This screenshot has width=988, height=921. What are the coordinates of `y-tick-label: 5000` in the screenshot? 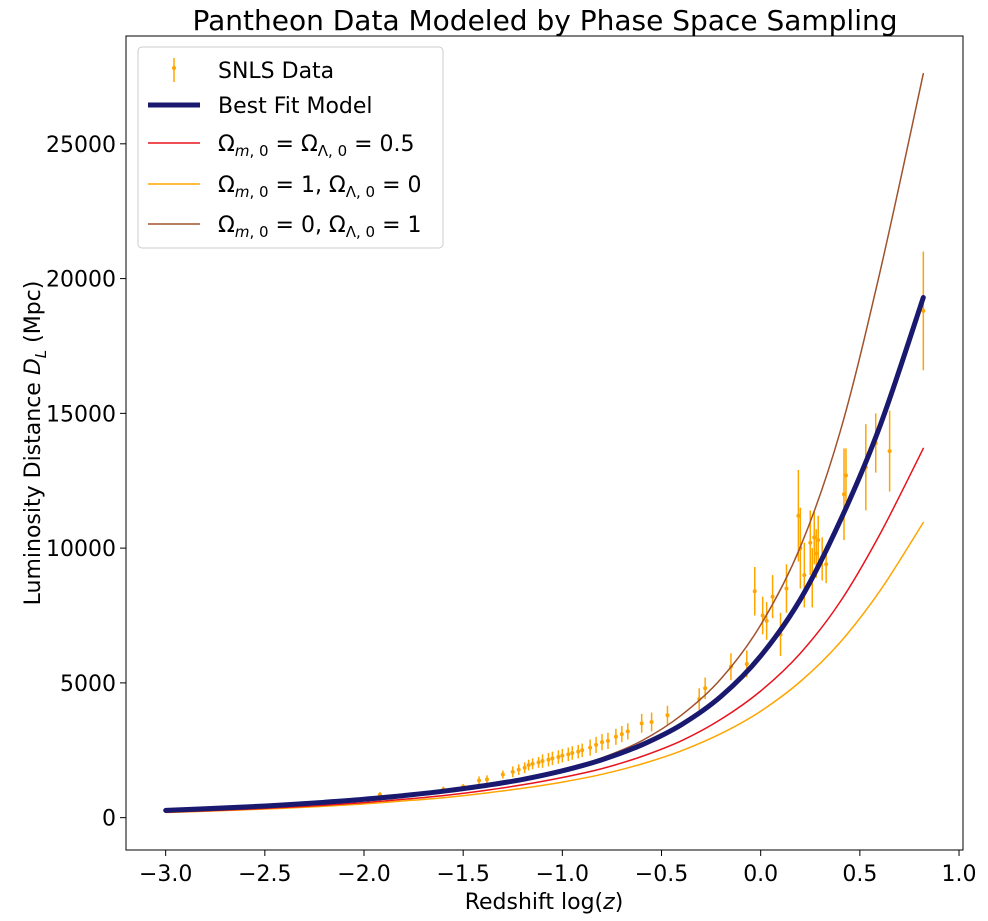 It's located at (88, 684).